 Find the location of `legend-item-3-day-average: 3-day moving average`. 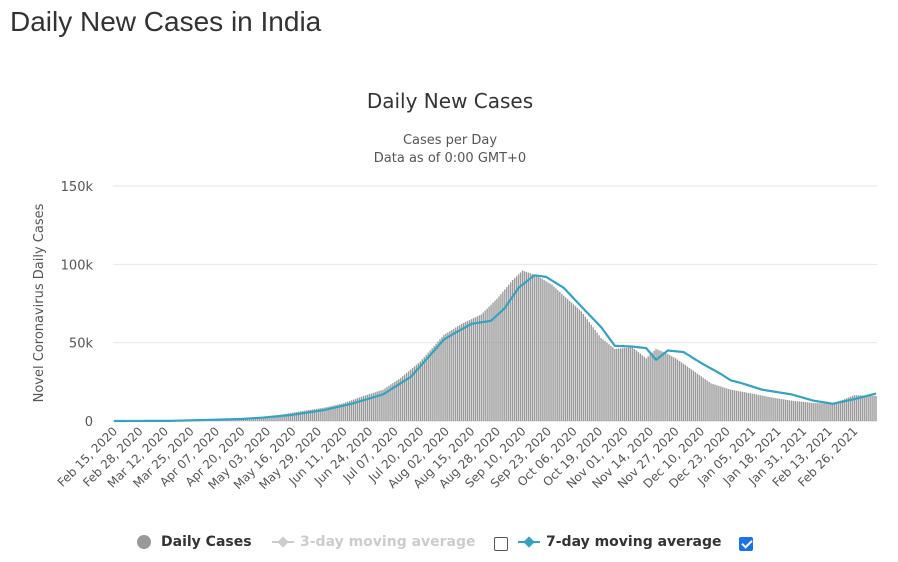

legend-item-3-day-average: 3-day moving average is located at coordinates (374, 542).